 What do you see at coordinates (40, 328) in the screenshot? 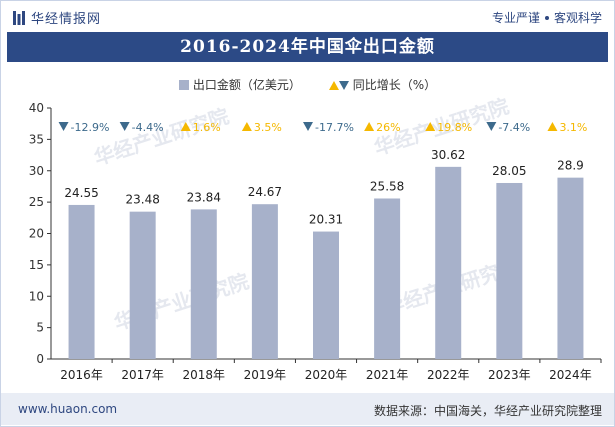
I see `y-tick-label: 5` at bounding box center [40, 328].